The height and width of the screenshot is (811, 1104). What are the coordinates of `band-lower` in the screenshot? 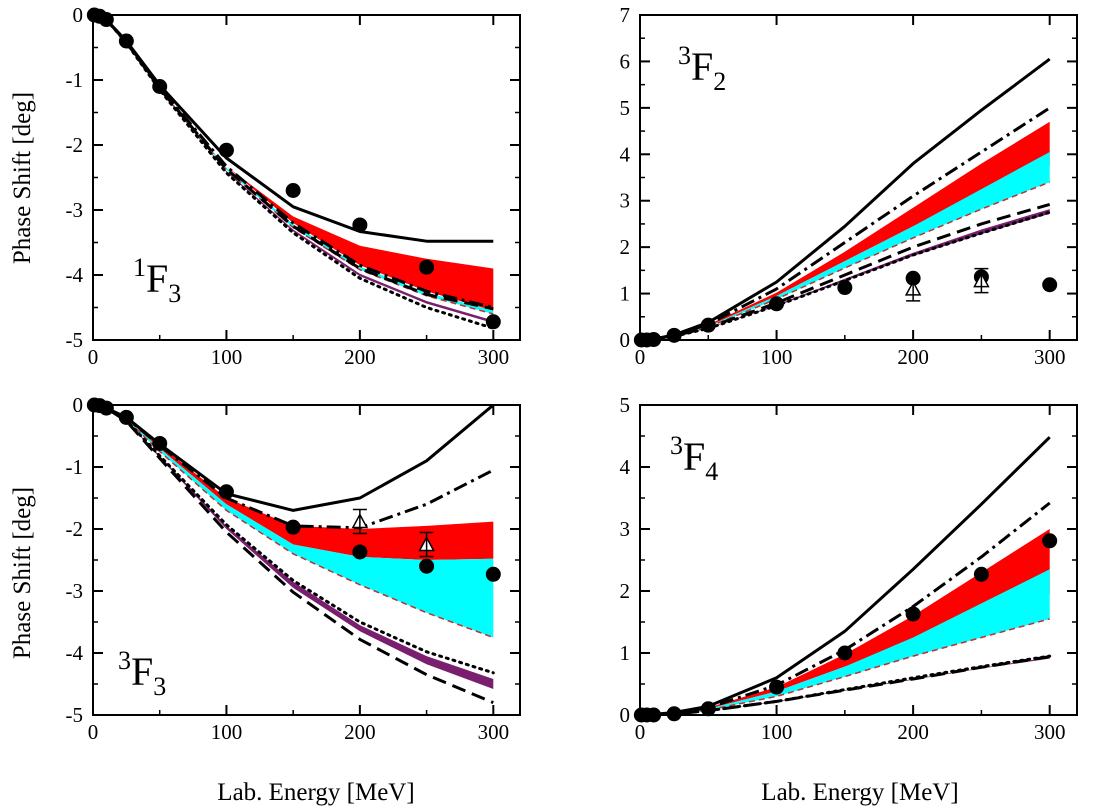 It's located at (293, 521).